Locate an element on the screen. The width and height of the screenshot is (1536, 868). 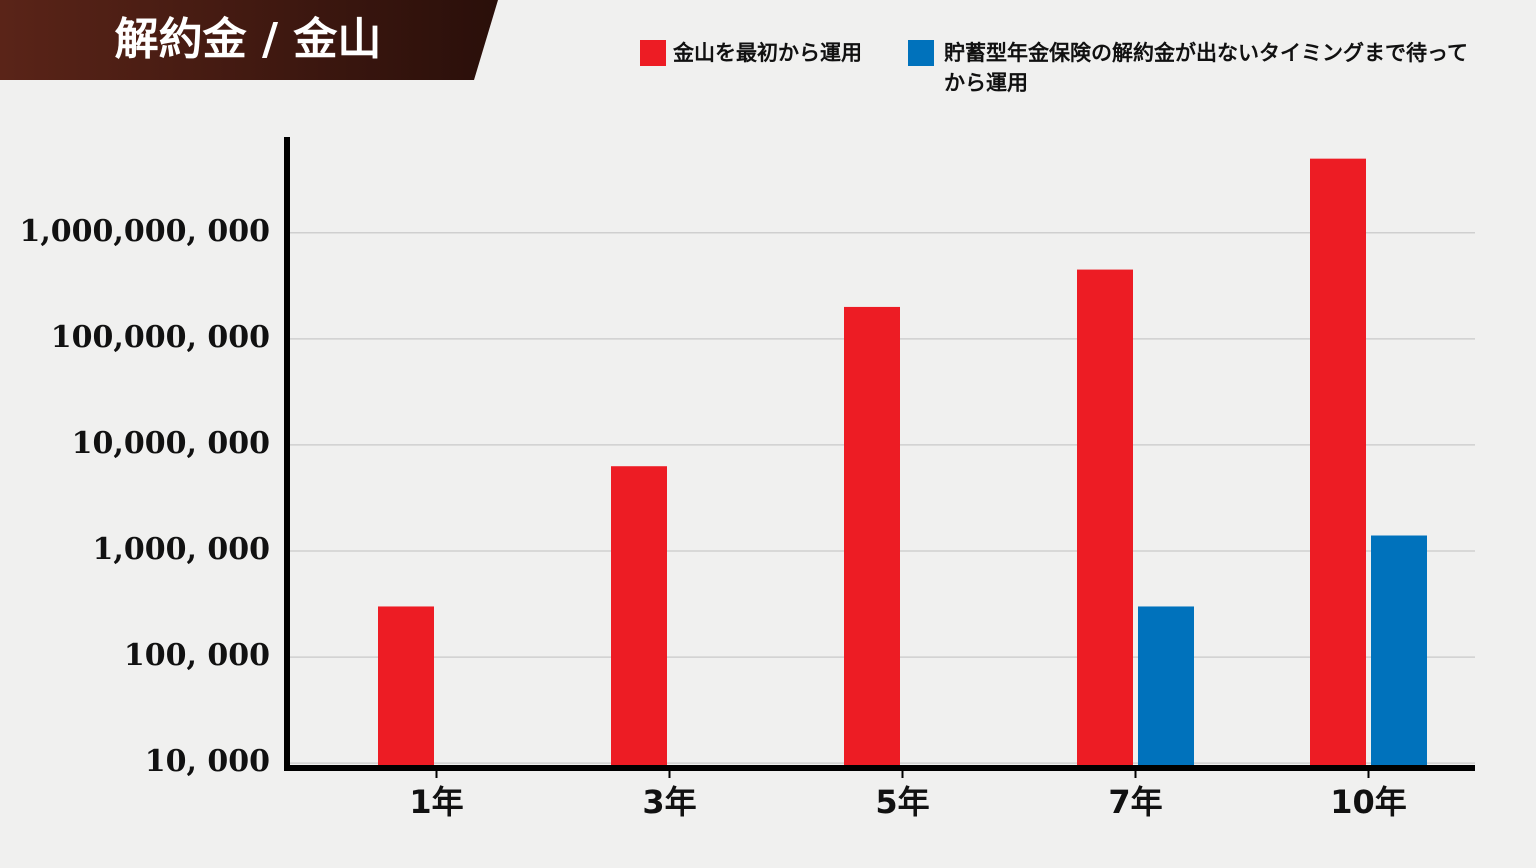
legend-label: 金山を最初から運用 is located at coordinates (767, 53).